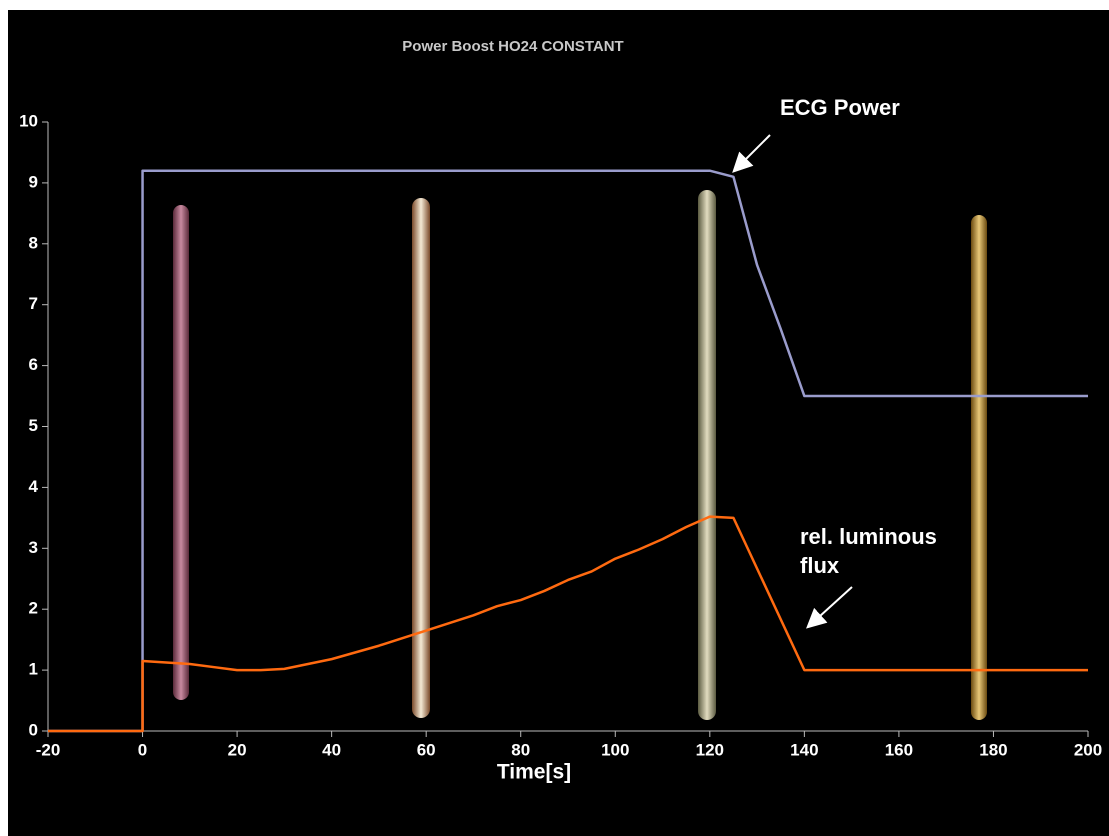 This screenshot has width=1109, height=836. What do you see at coordinates (993, 749) in the screenshot?
I see `x-tick-label: 180` at bounding box center [993, 749].